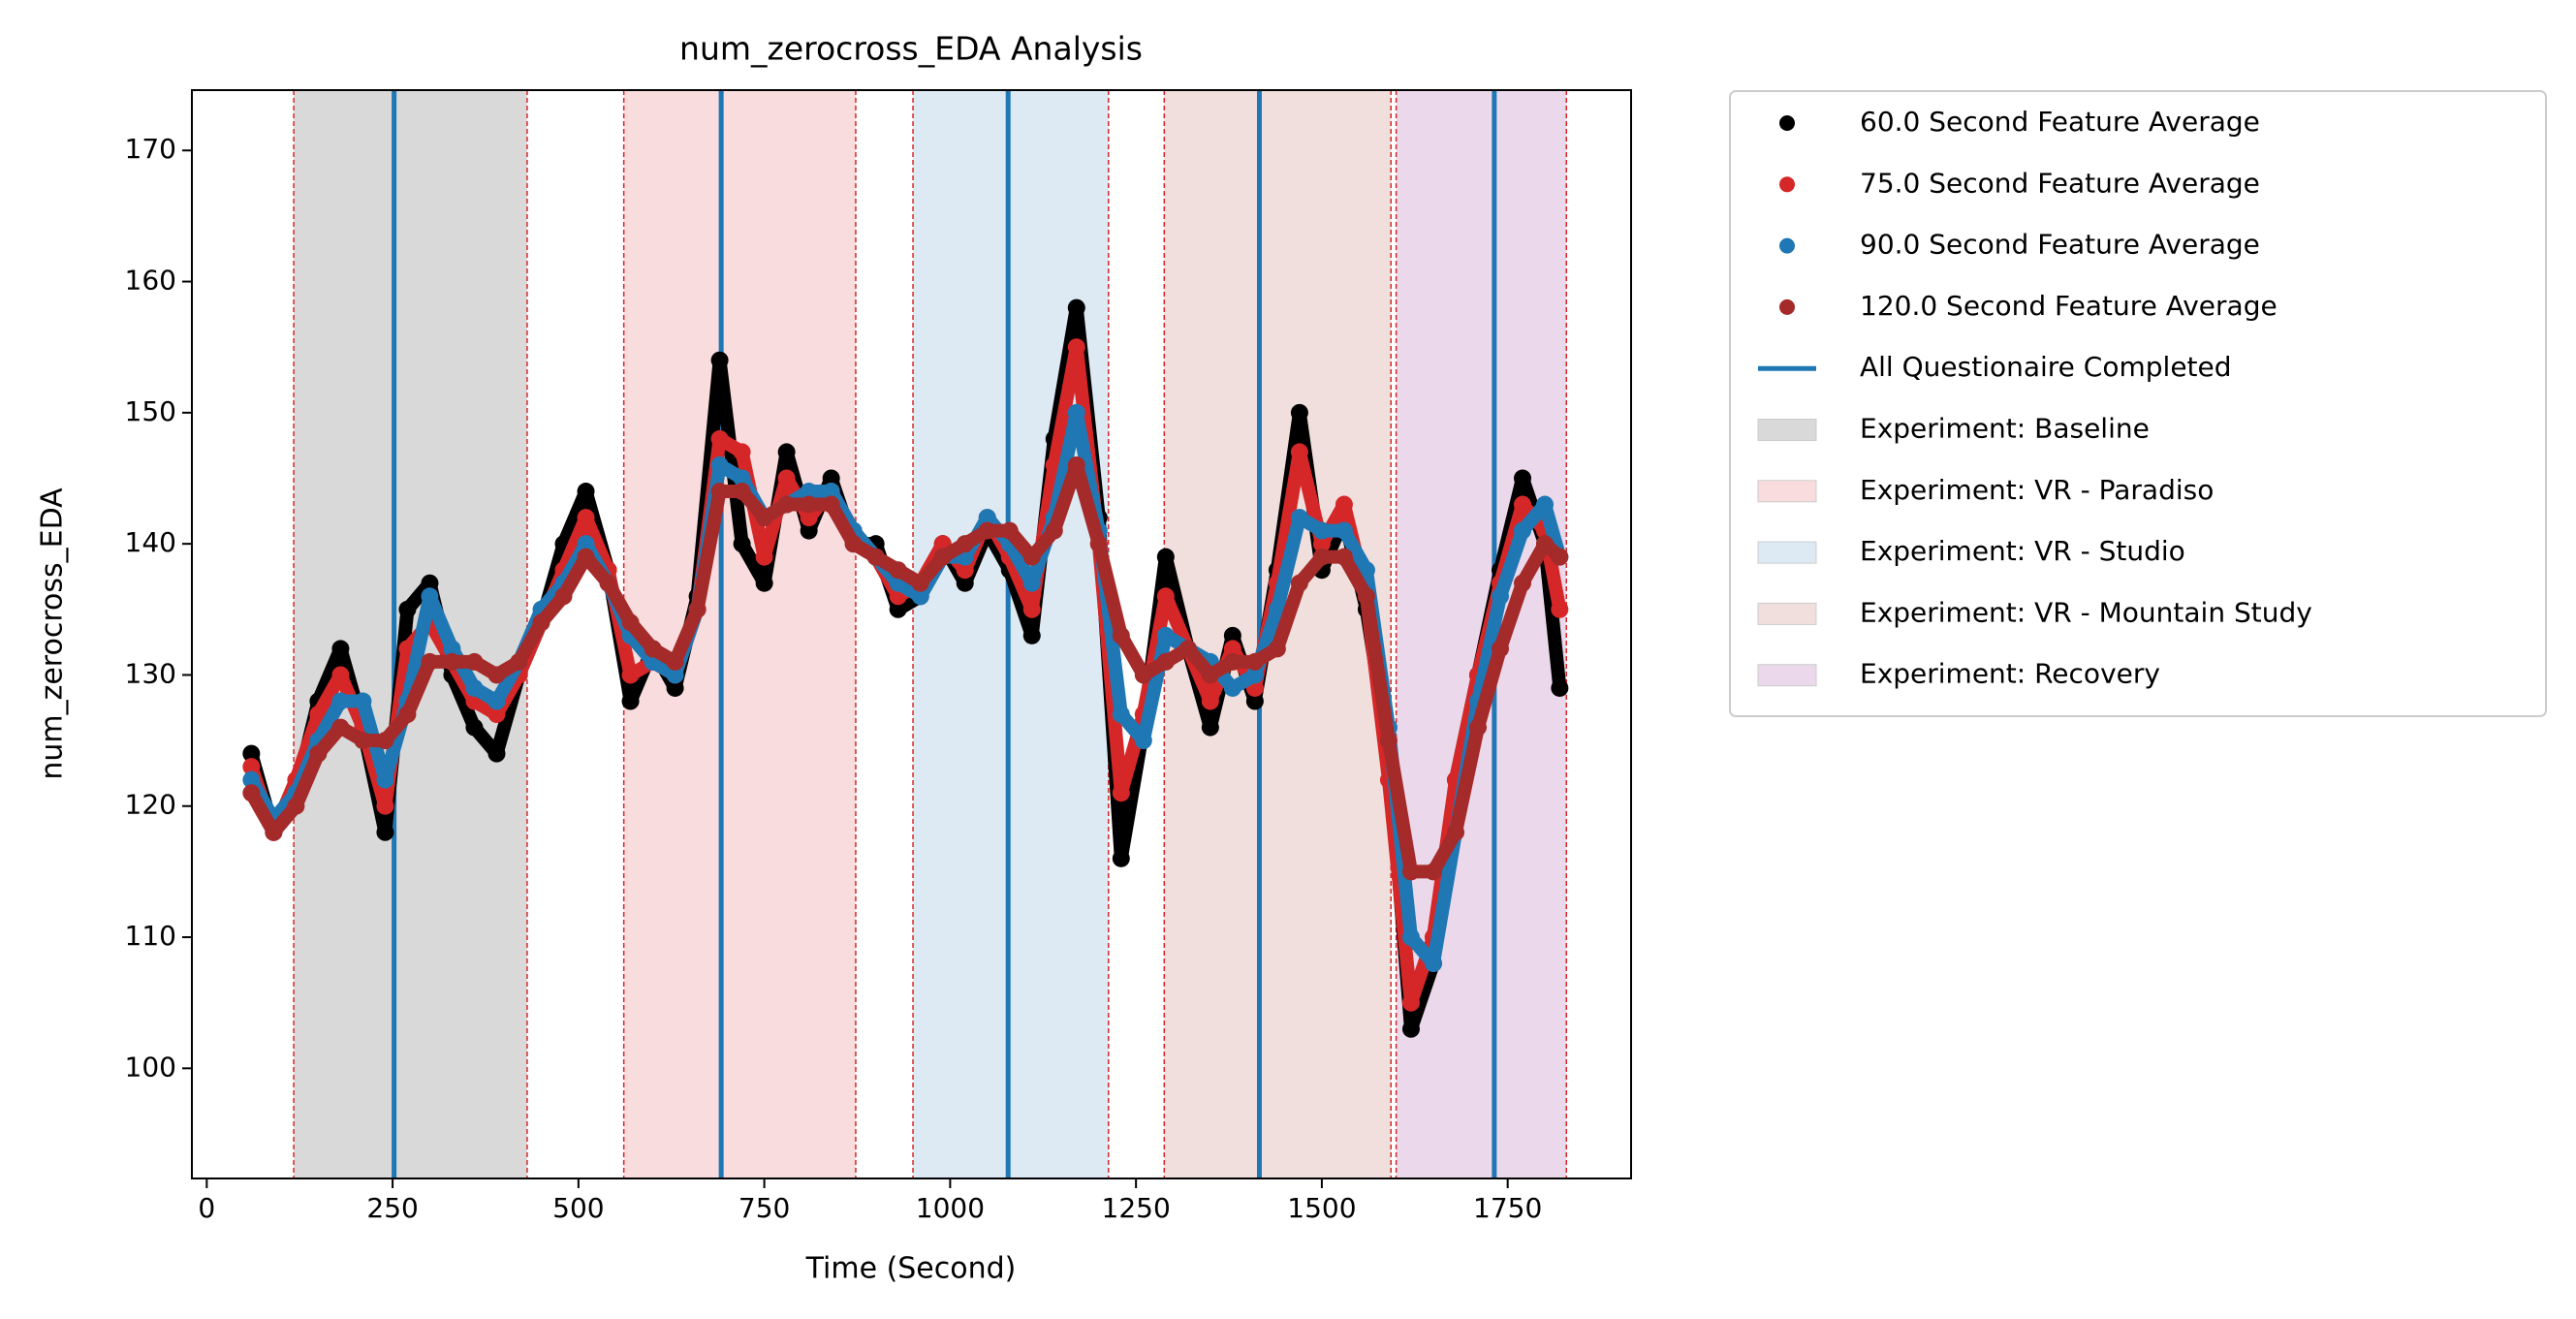 The height and width of the screenshot is (1319, 2576). What do you see at coordinates (2005, 429) in the screenshot?
I see `legend-label: Experiment: Baseline` at bounding box center [2005, 429].